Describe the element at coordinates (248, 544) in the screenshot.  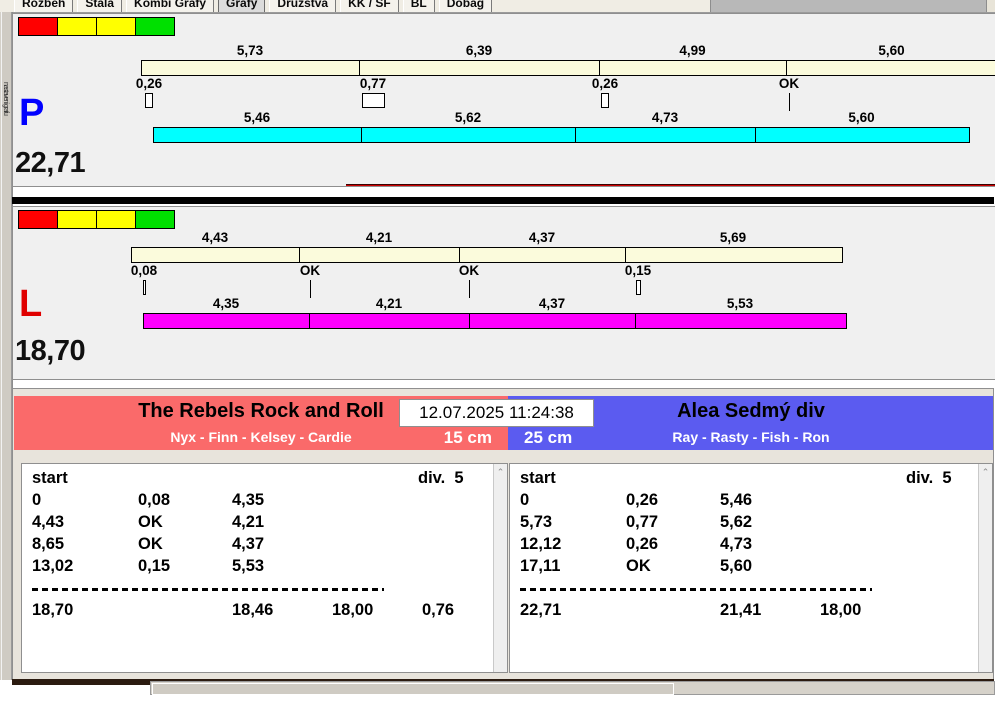
I see `results-cell-c2: 4,37` at that location.